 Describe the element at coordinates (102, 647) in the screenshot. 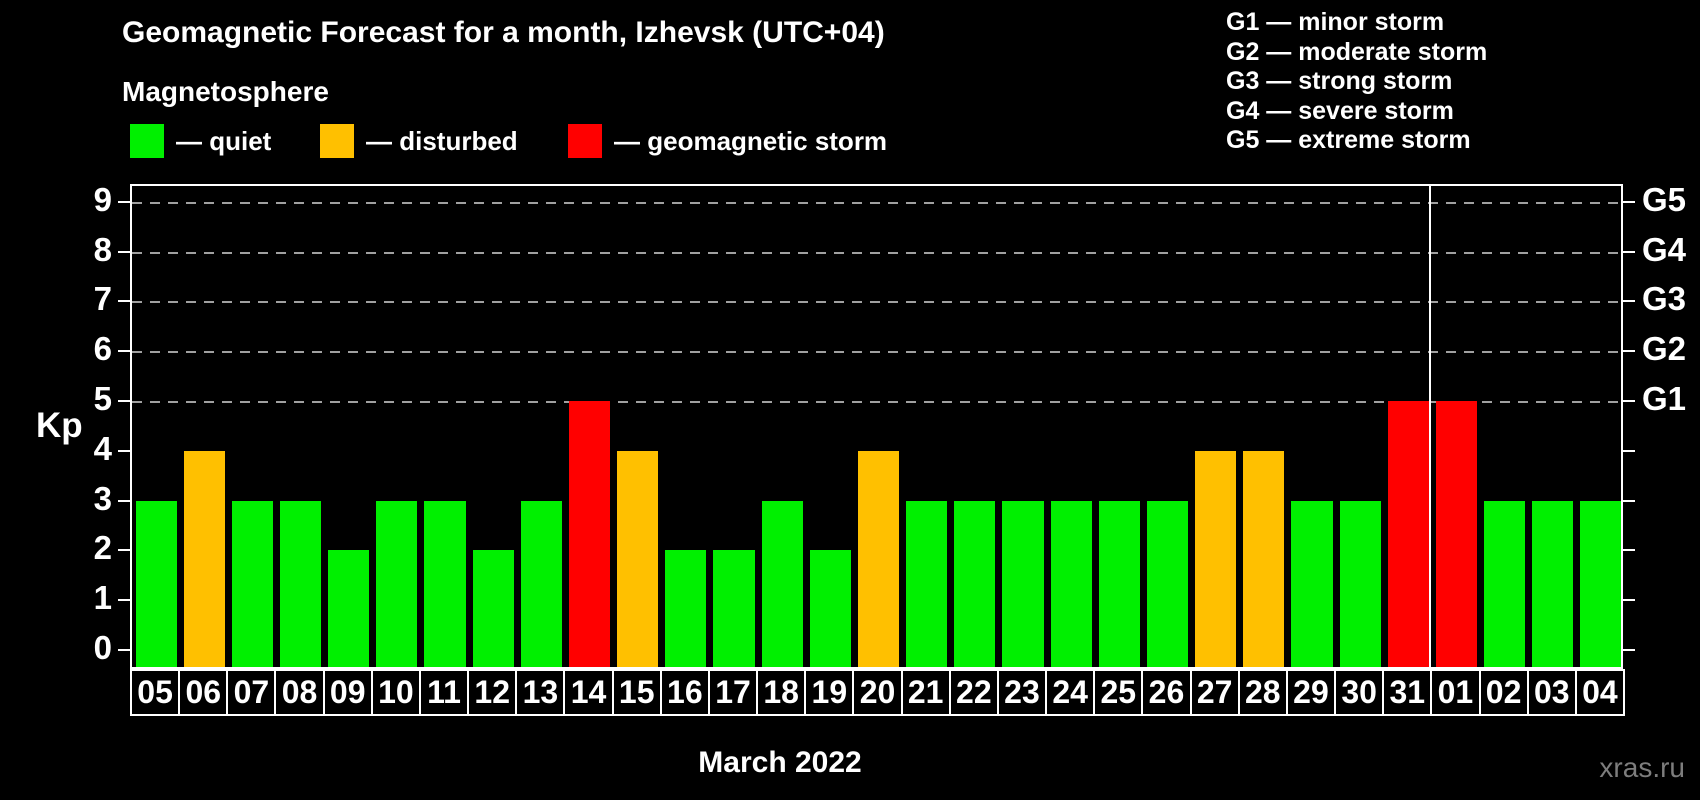

I see `y-label-0: 0` at that location.